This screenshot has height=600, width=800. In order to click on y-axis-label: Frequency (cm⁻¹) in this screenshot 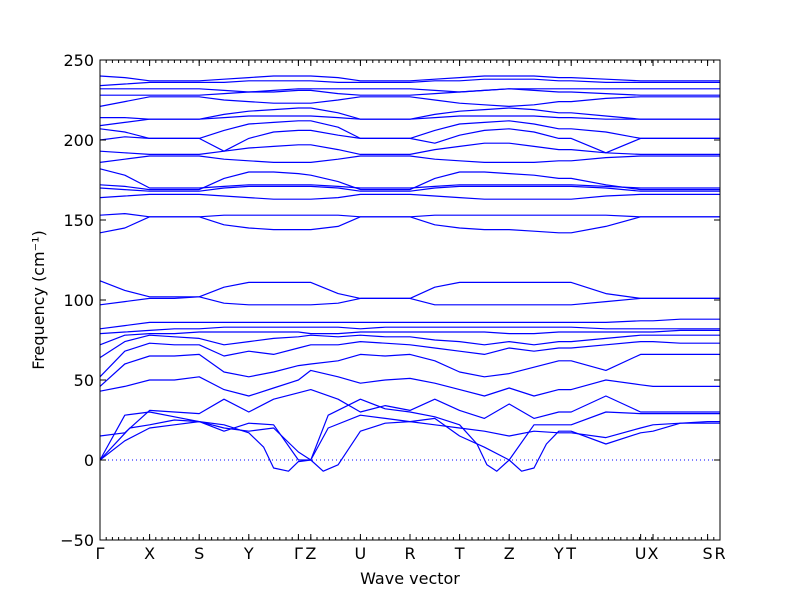, I will do `click(38, 299)`.